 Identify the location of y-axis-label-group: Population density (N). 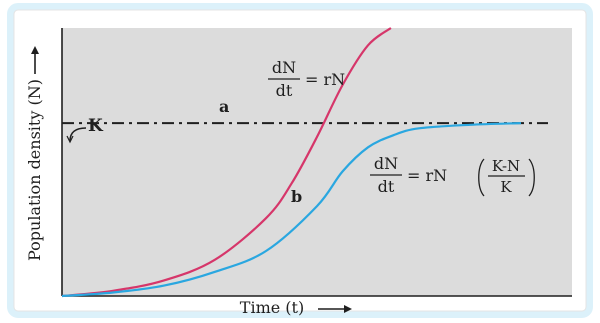
(34, 153).